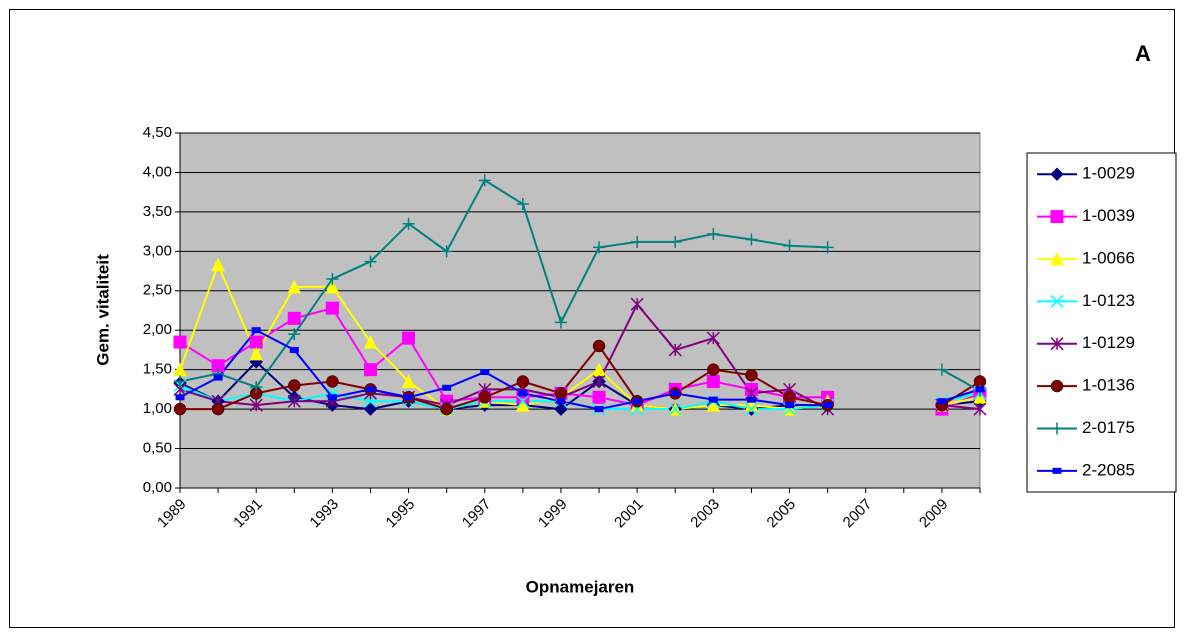  What do you see at coordinates (102, 310) in the screenshot?
I see `y-axis-title: Gem. vitaliteit` at bounding box center [102, 310].